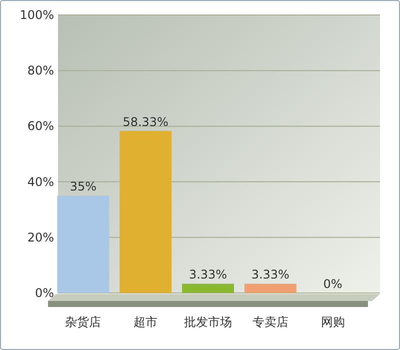 This screenshot has width=400, height=350. Describe the element at coordinates (83, 187) in the screenshot. I see `data-label: 35%` at that location.